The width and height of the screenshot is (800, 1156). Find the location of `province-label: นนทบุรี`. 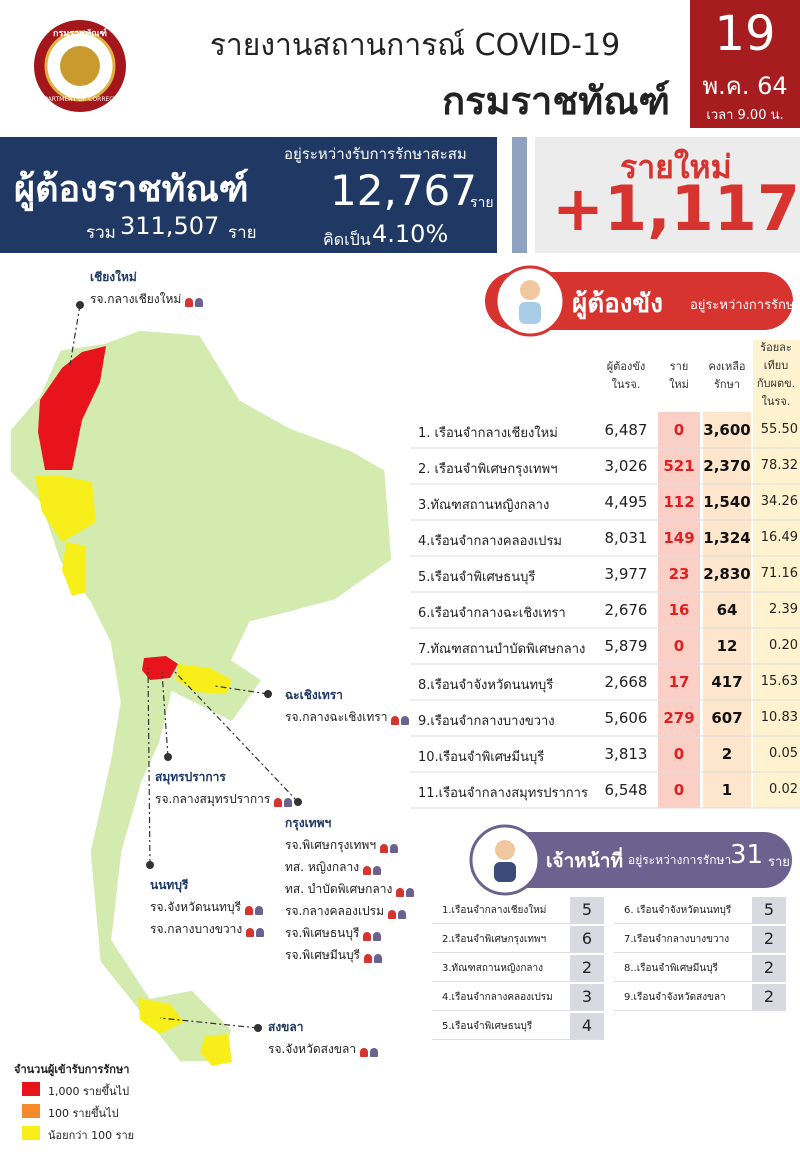

province-label: นนทบุรี is located at coordinates (169, 885).